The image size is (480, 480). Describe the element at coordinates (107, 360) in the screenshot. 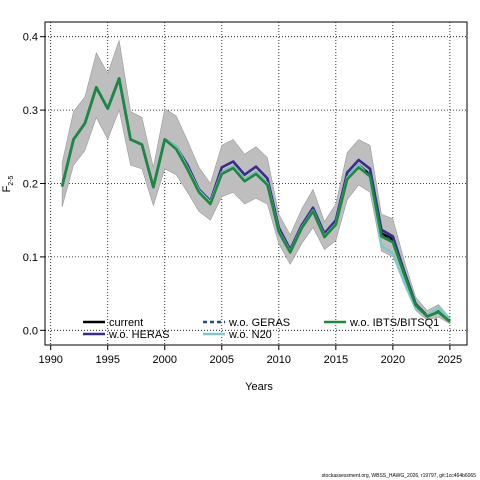

I see `x-tick-label: 1995` at that location.